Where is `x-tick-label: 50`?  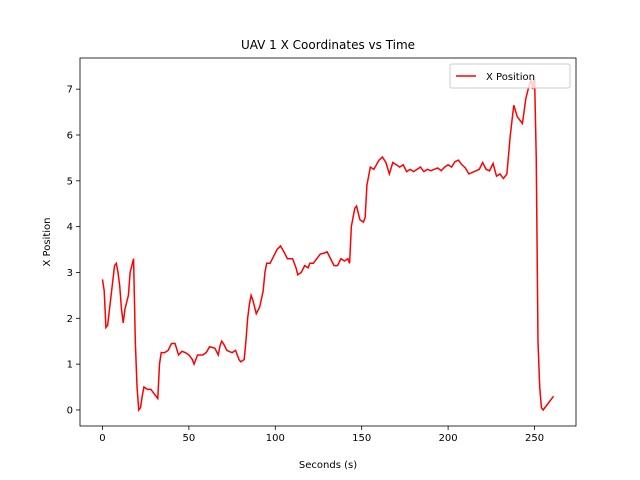 x-tick-label: 50 is located at coordinates (189, 438).